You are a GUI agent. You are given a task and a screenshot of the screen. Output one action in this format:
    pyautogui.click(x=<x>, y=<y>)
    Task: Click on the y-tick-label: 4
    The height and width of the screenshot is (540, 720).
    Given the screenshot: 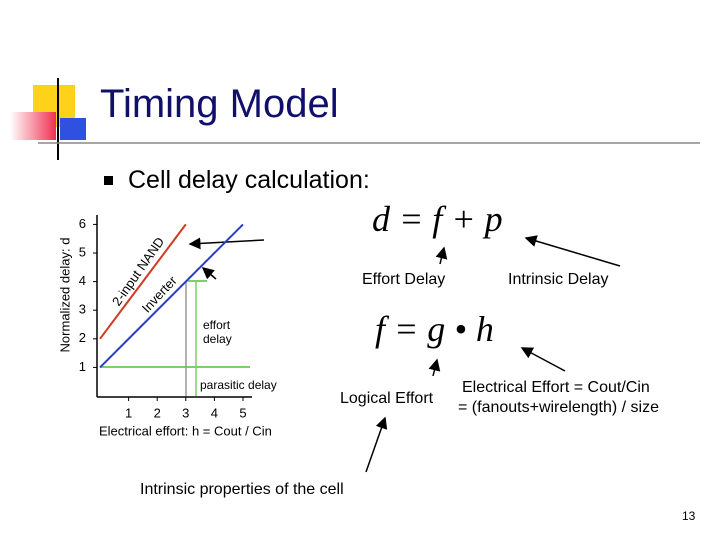 What is the action you would take?
    pyautogui.click(x=82, y=280)
    